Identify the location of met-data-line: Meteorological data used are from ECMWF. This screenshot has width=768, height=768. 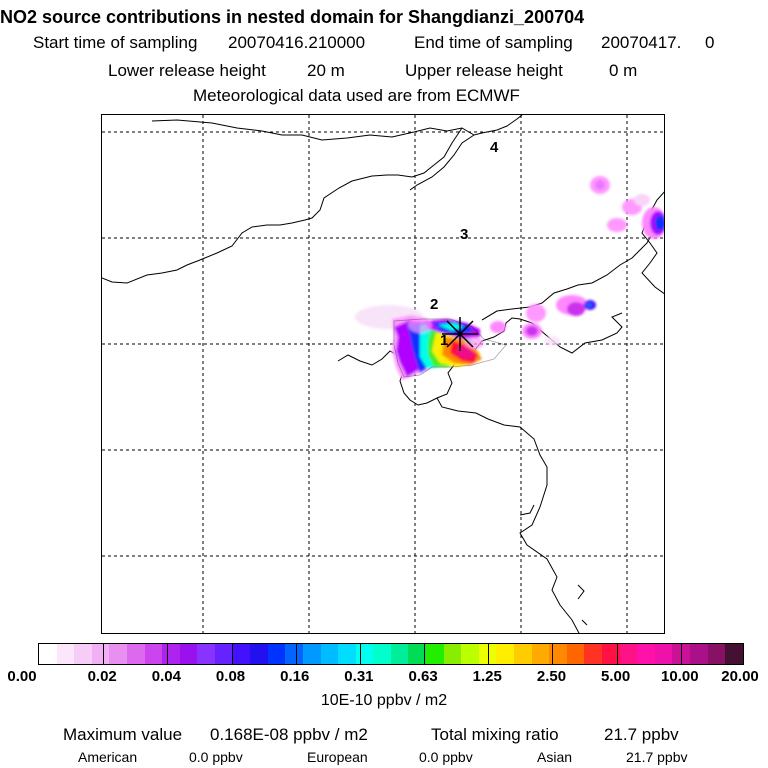
(356, 95).